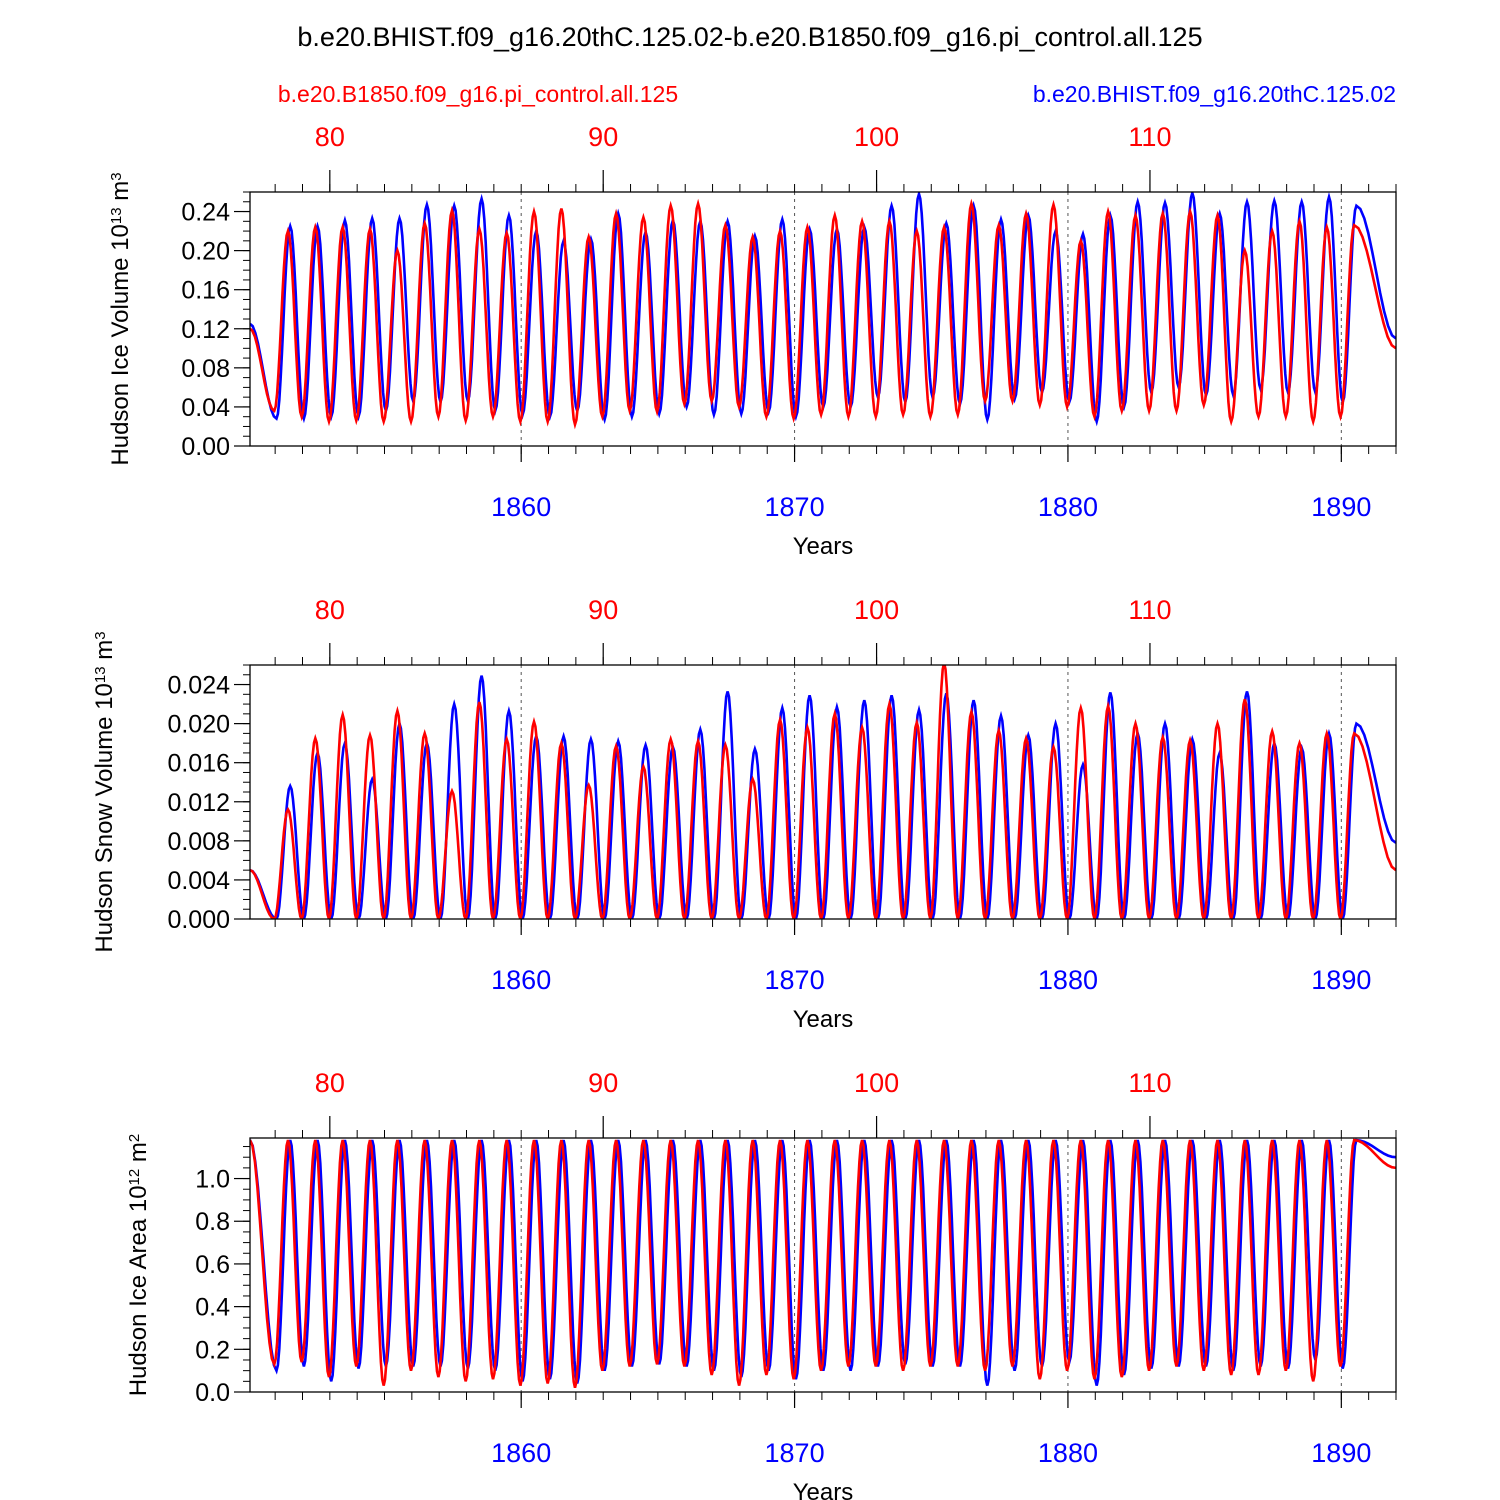 This screenshot has height=1500, width=1500. Describe the element at coordinates (198, 803) in the screenshot. I see `y-tick-label: 0.012` at that location.